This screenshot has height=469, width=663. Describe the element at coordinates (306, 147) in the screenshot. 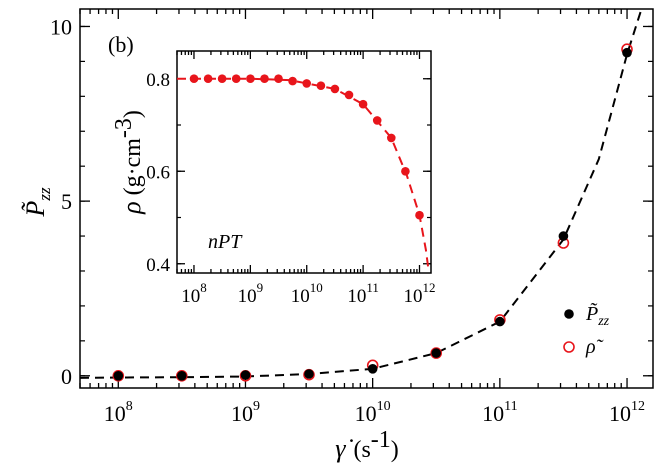

I see `inset-data-points` at that location.